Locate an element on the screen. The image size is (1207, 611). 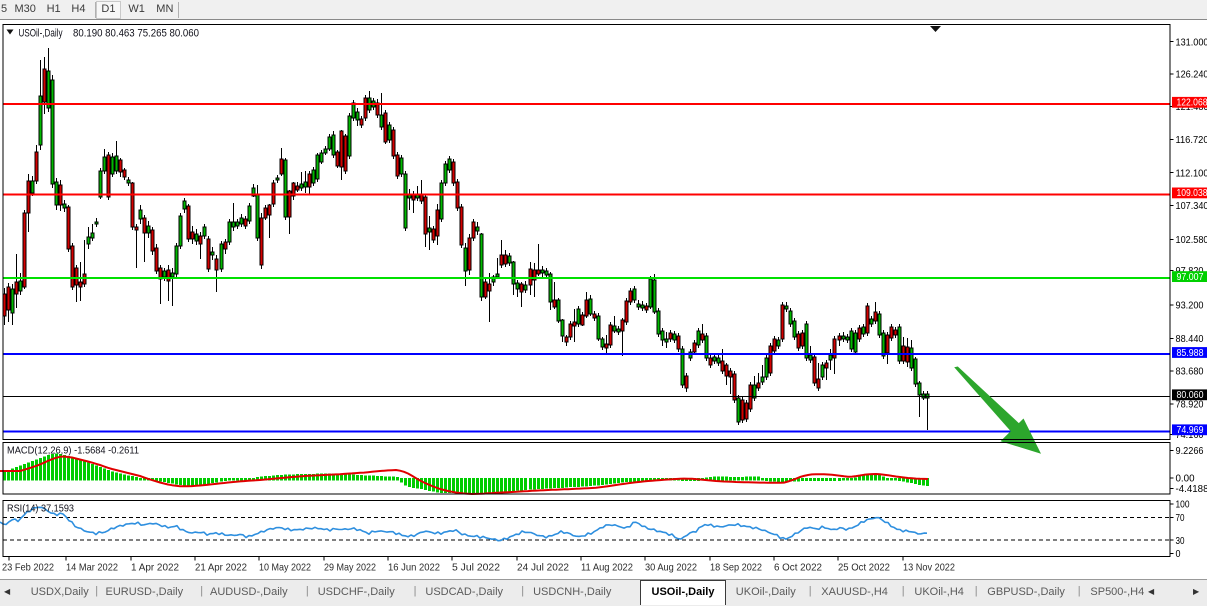
svg-text: 16 Jun 2022 is located at coordinates (414, 568).